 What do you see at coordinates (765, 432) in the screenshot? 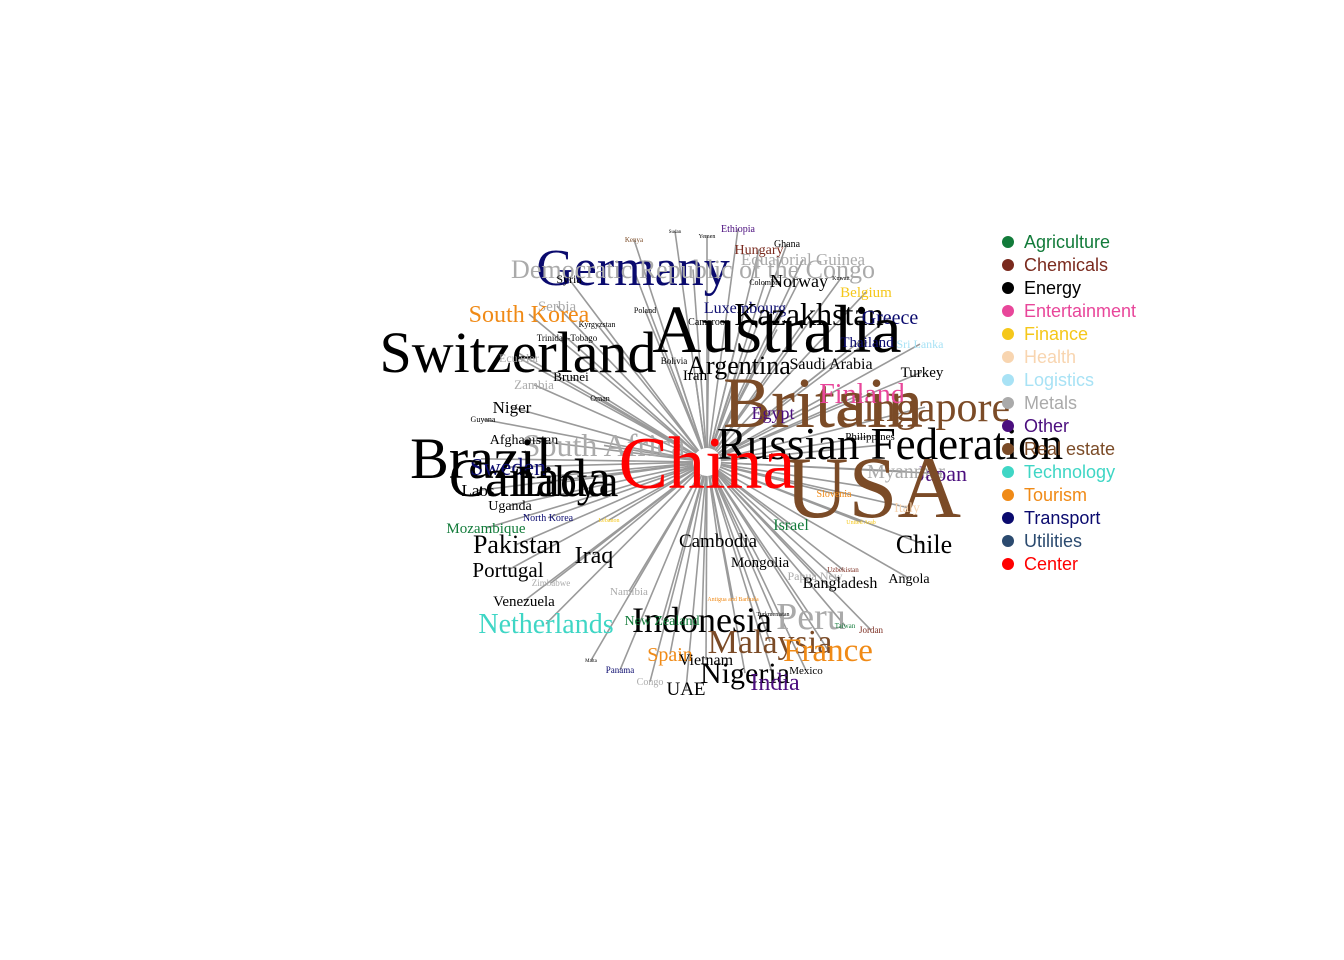
I see `edge-britain` at bounding box center [765, 432].